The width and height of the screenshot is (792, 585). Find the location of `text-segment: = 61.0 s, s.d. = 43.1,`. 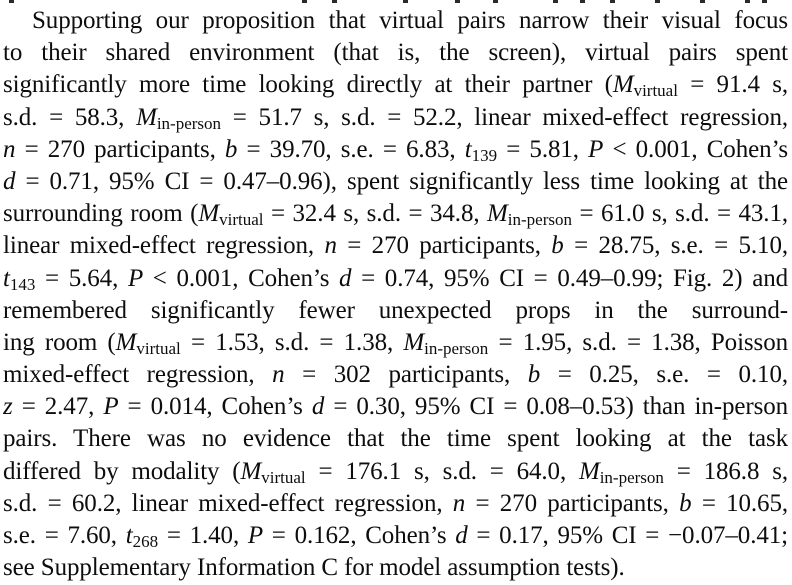

text-segment: = 61.0 s, s.d. = 43.1, is located at coordinates (679, 214).